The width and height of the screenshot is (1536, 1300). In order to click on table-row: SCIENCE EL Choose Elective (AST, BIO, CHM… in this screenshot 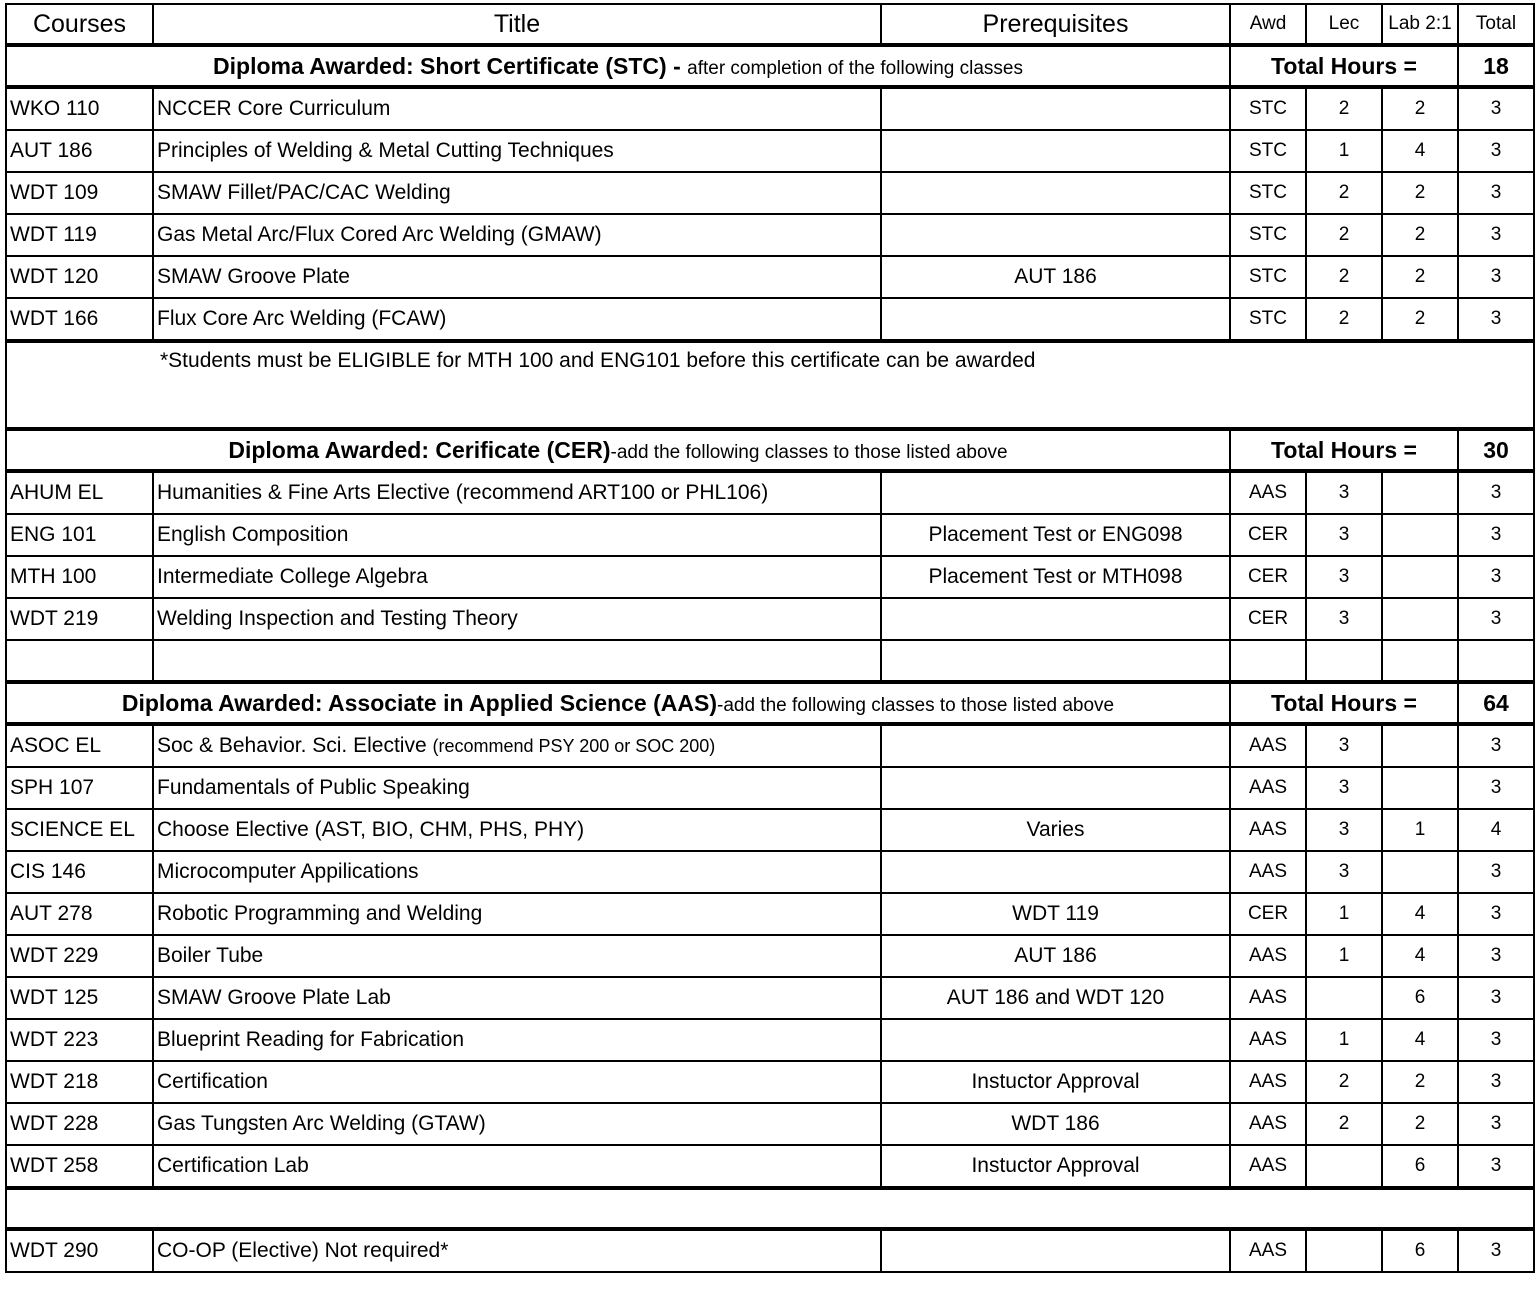, I will do `click(770, 830)`.